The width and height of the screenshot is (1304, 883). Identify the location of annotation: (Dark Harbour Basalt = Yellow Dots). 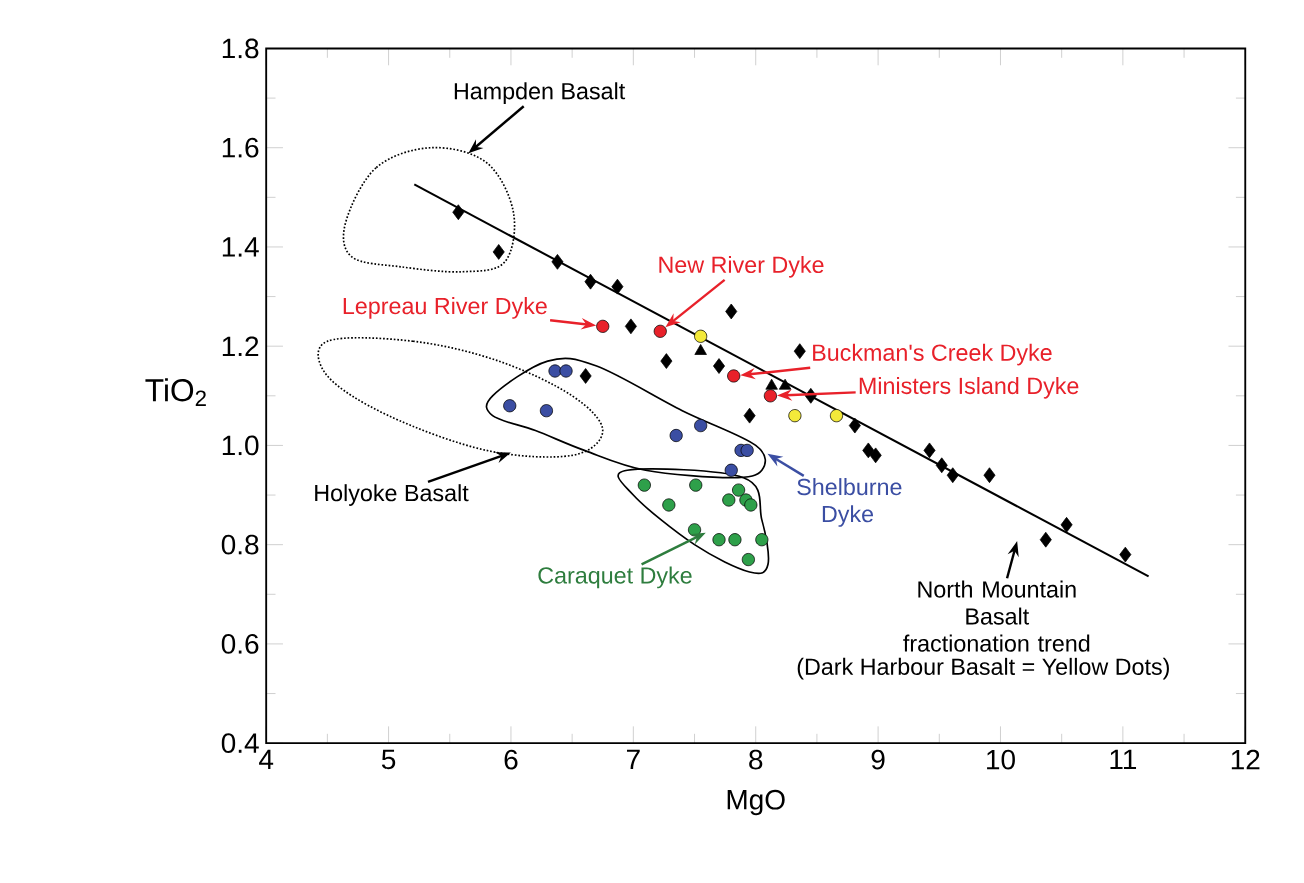
(983, 668).